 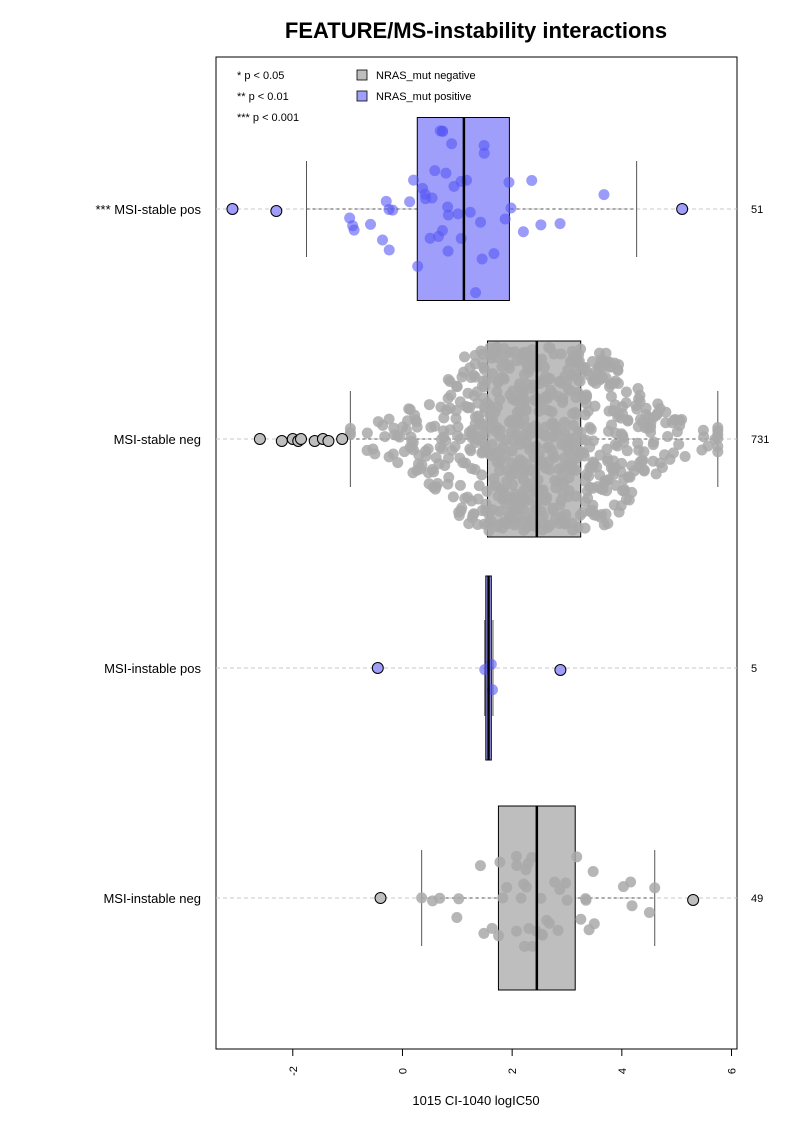 What do you see at coordinates (757, 899) in the screenshot?
I see `group-count: 49` at bounding box center [757, 899].